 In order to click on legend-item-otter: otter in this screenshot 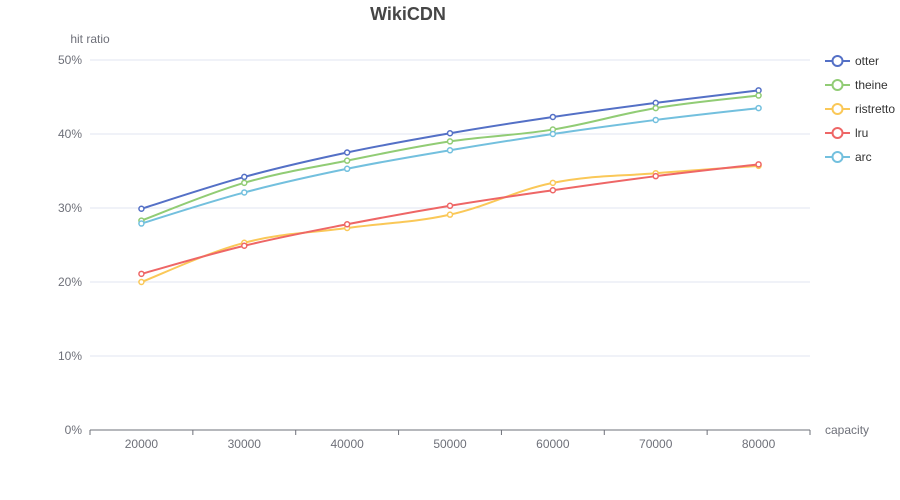, I will do `click(852, 61)`.